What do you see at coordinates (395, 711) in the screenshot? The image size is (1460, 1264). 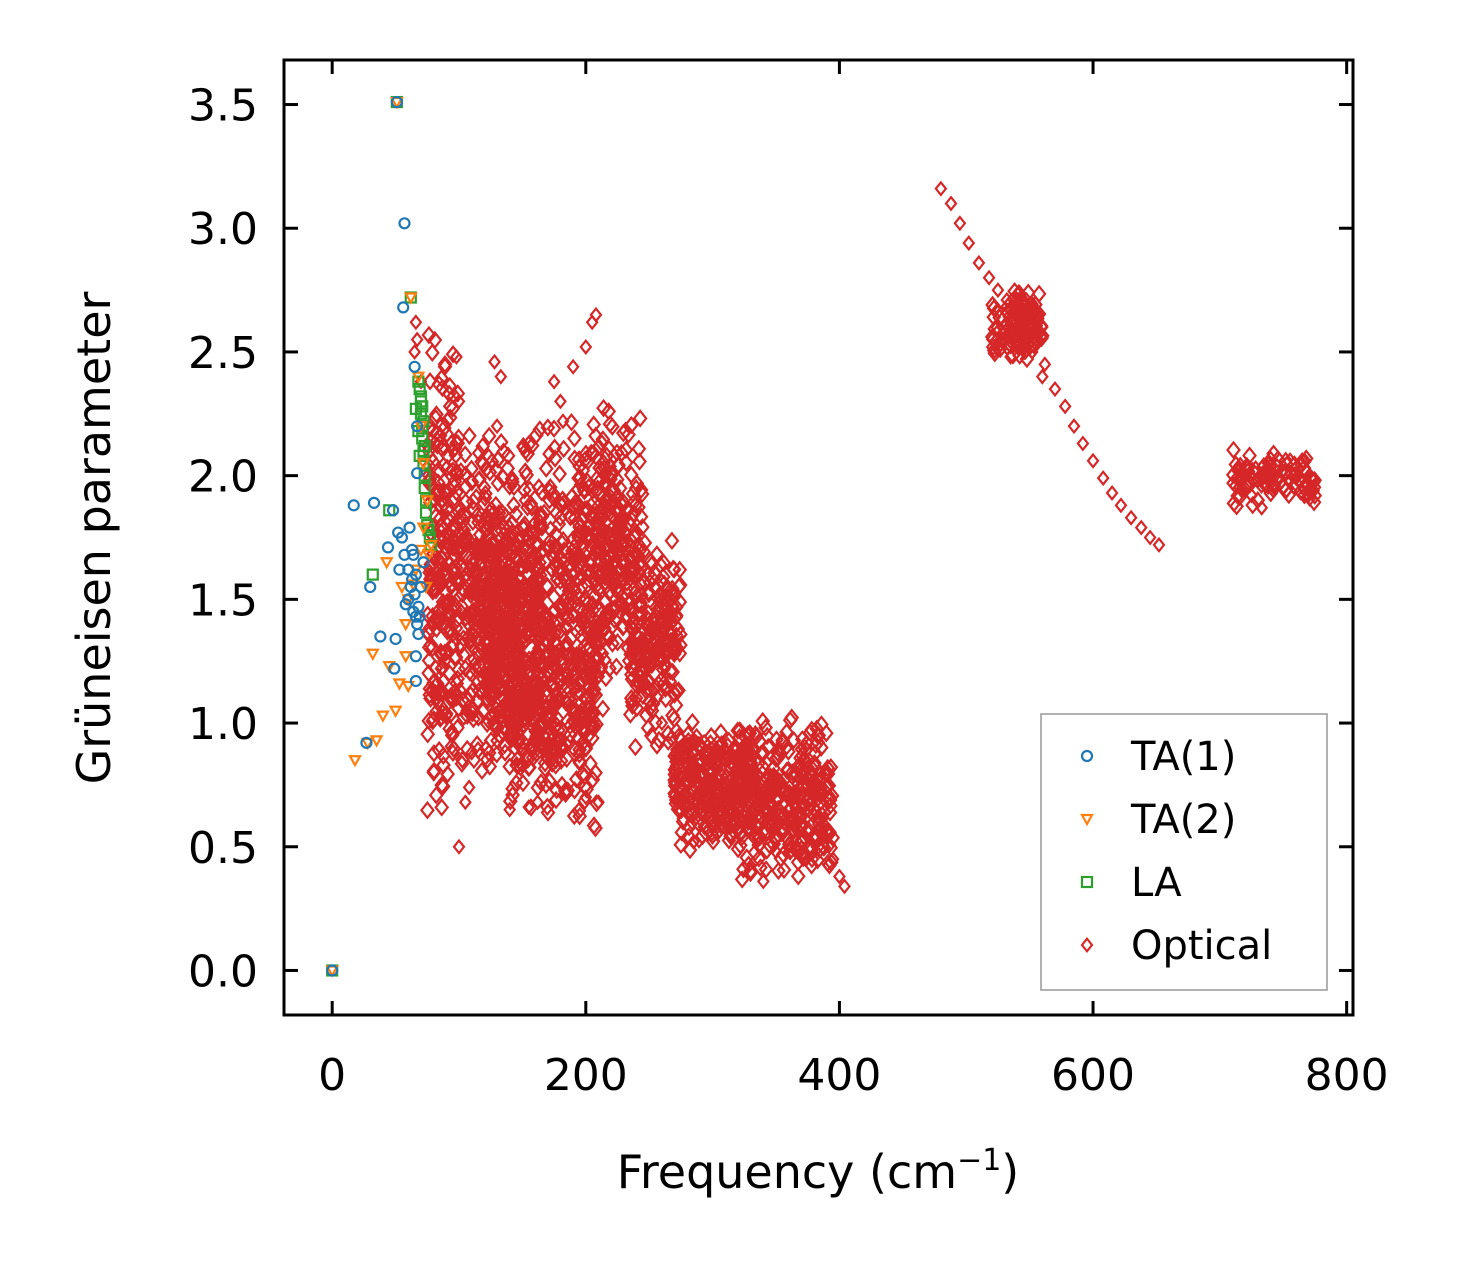 I see `point-ta2` at bounding box center [395, 711].